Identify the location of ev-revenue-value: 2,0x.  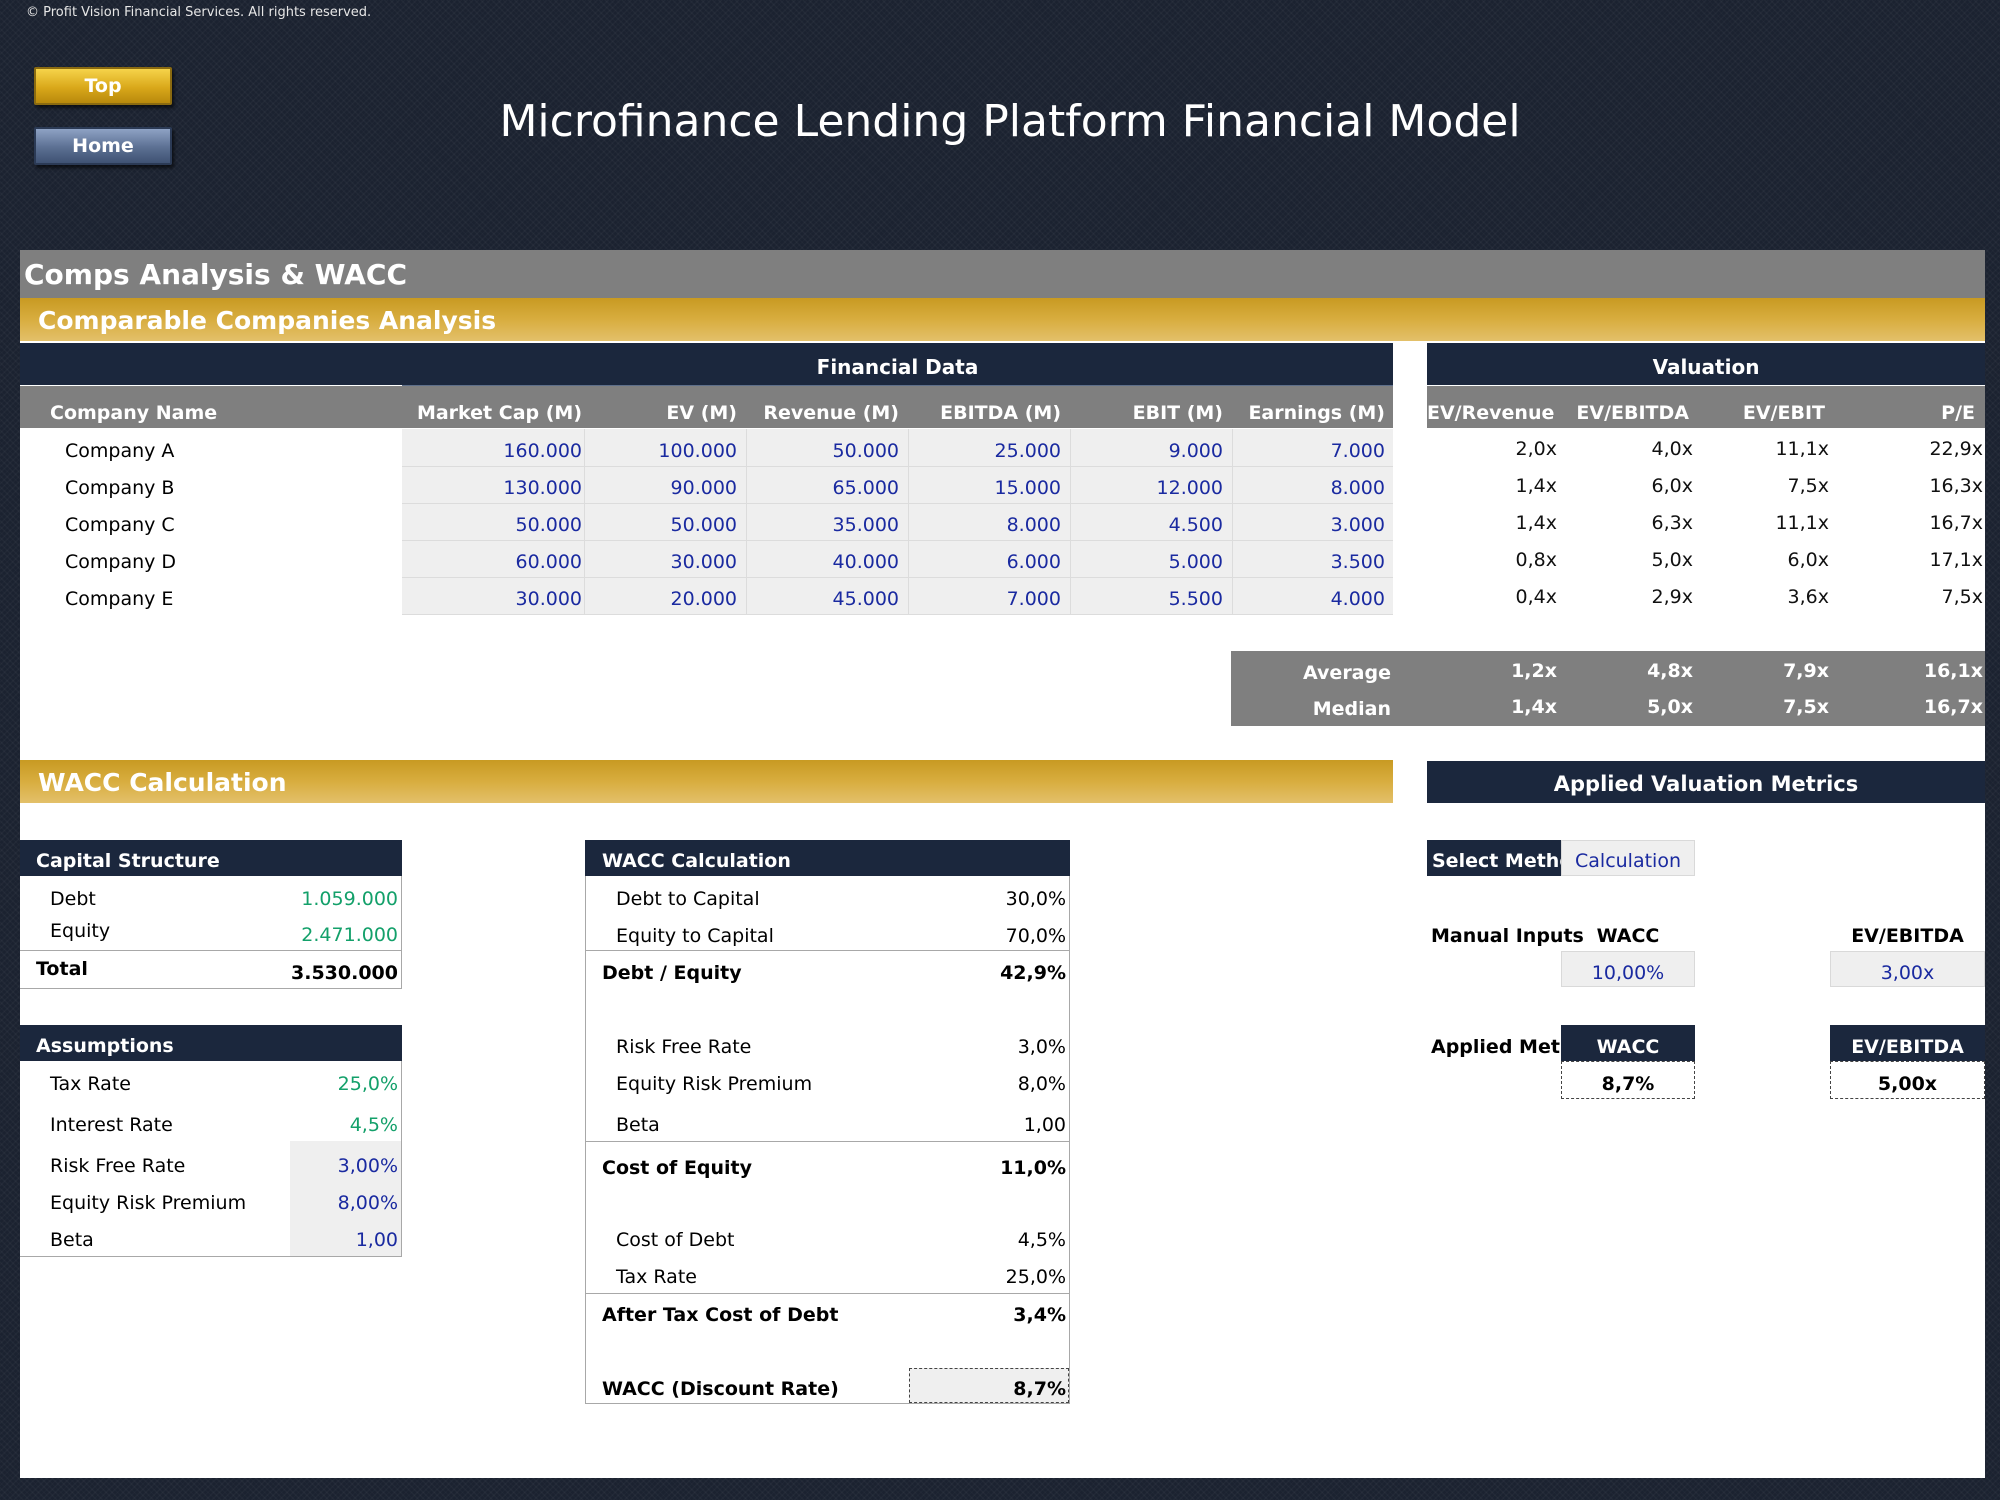
(1536, 449).